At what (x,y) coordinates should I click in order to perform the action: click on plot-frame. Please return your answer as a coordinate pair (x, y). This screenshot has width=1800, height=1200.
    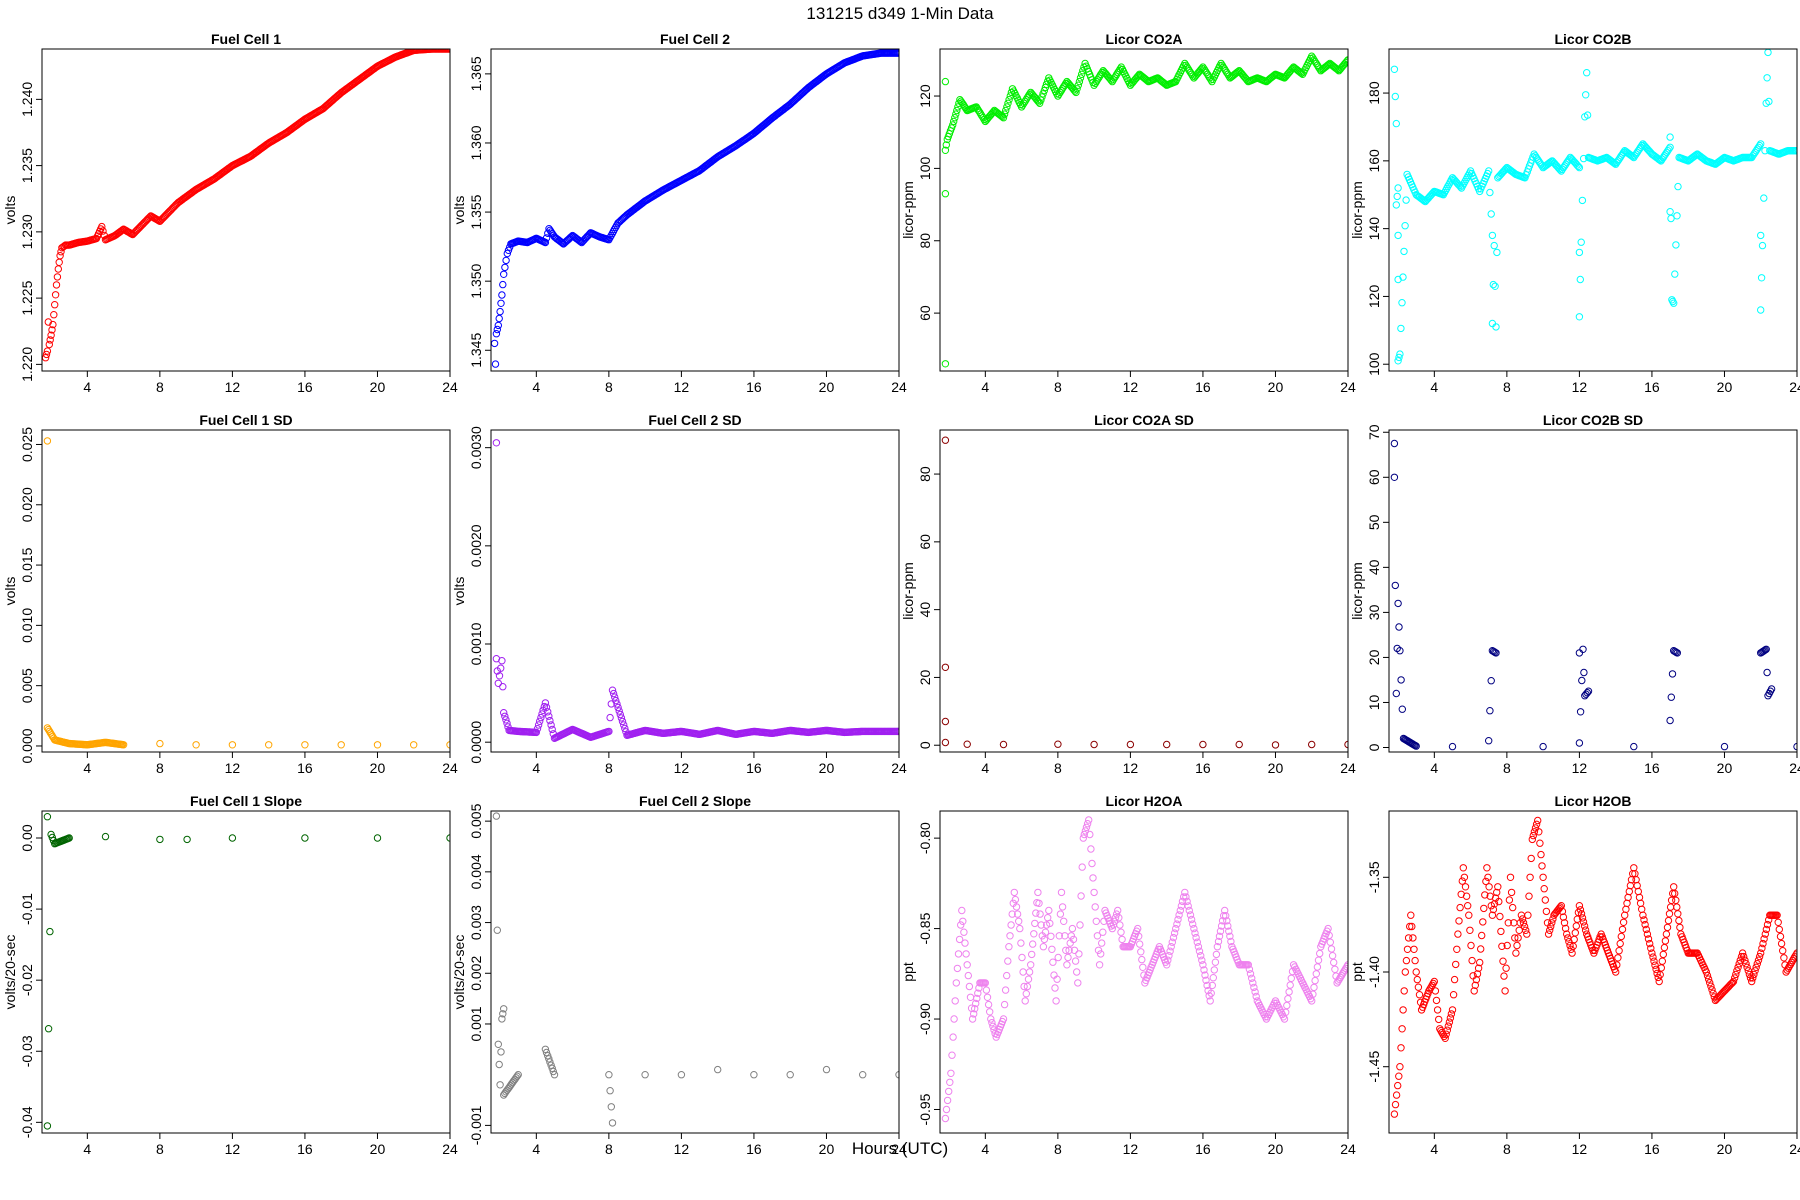
    Looking at the image, I should click on (1144, 591).